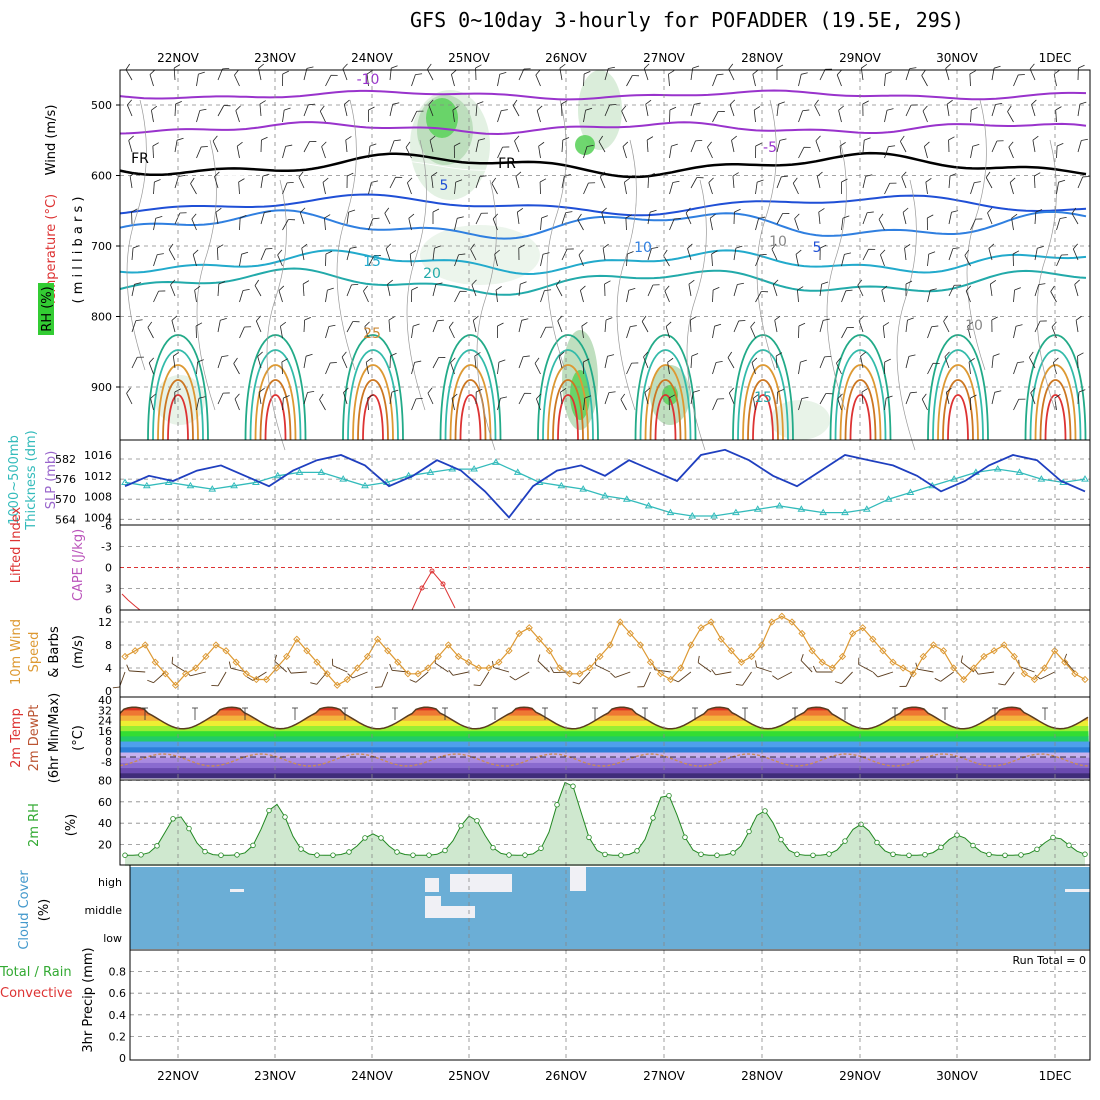 This screenshot has width=1100, height=1100. What do you see at coordinates (122, 1058) in the screenshot?
I see `precip-tick-label: 0` at bounding box center [122, 1058].